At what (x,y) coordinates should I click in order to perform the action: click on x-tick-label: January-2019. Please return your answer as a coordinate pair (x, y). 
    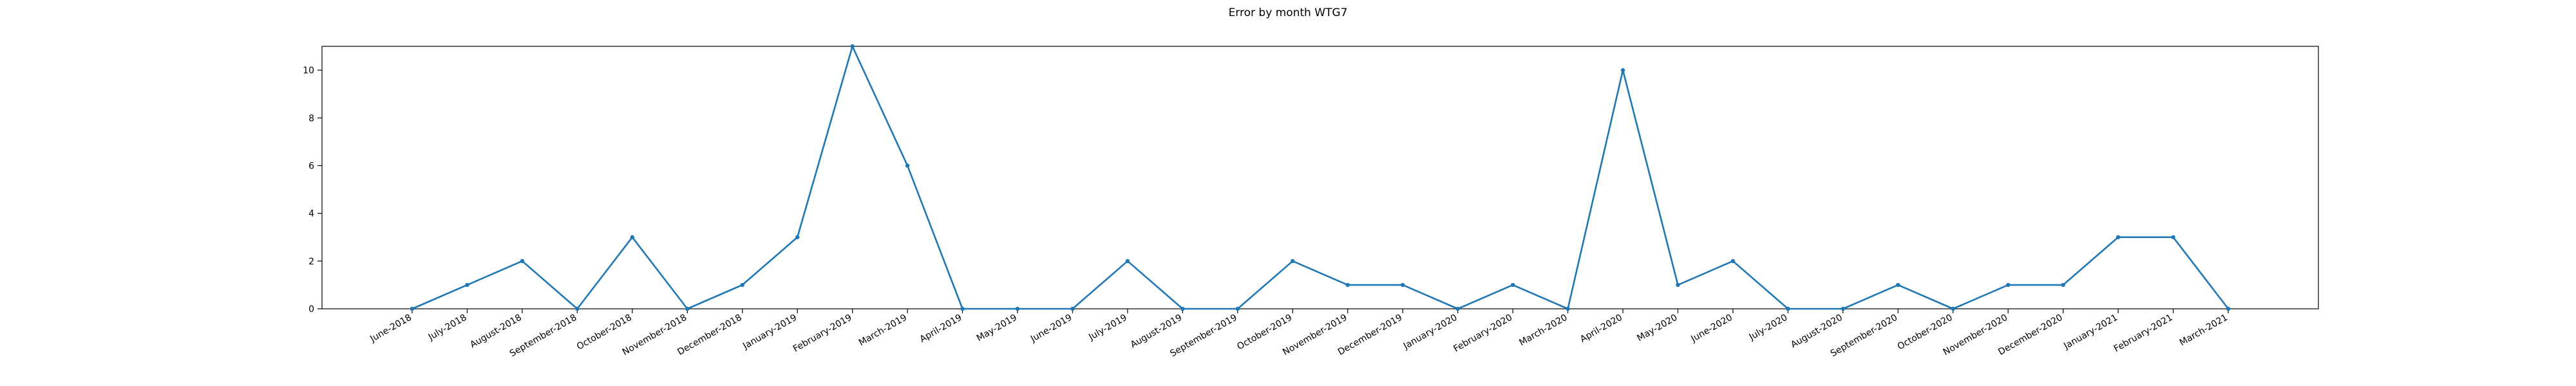
    Looking at the image, I should click on (770, 332).